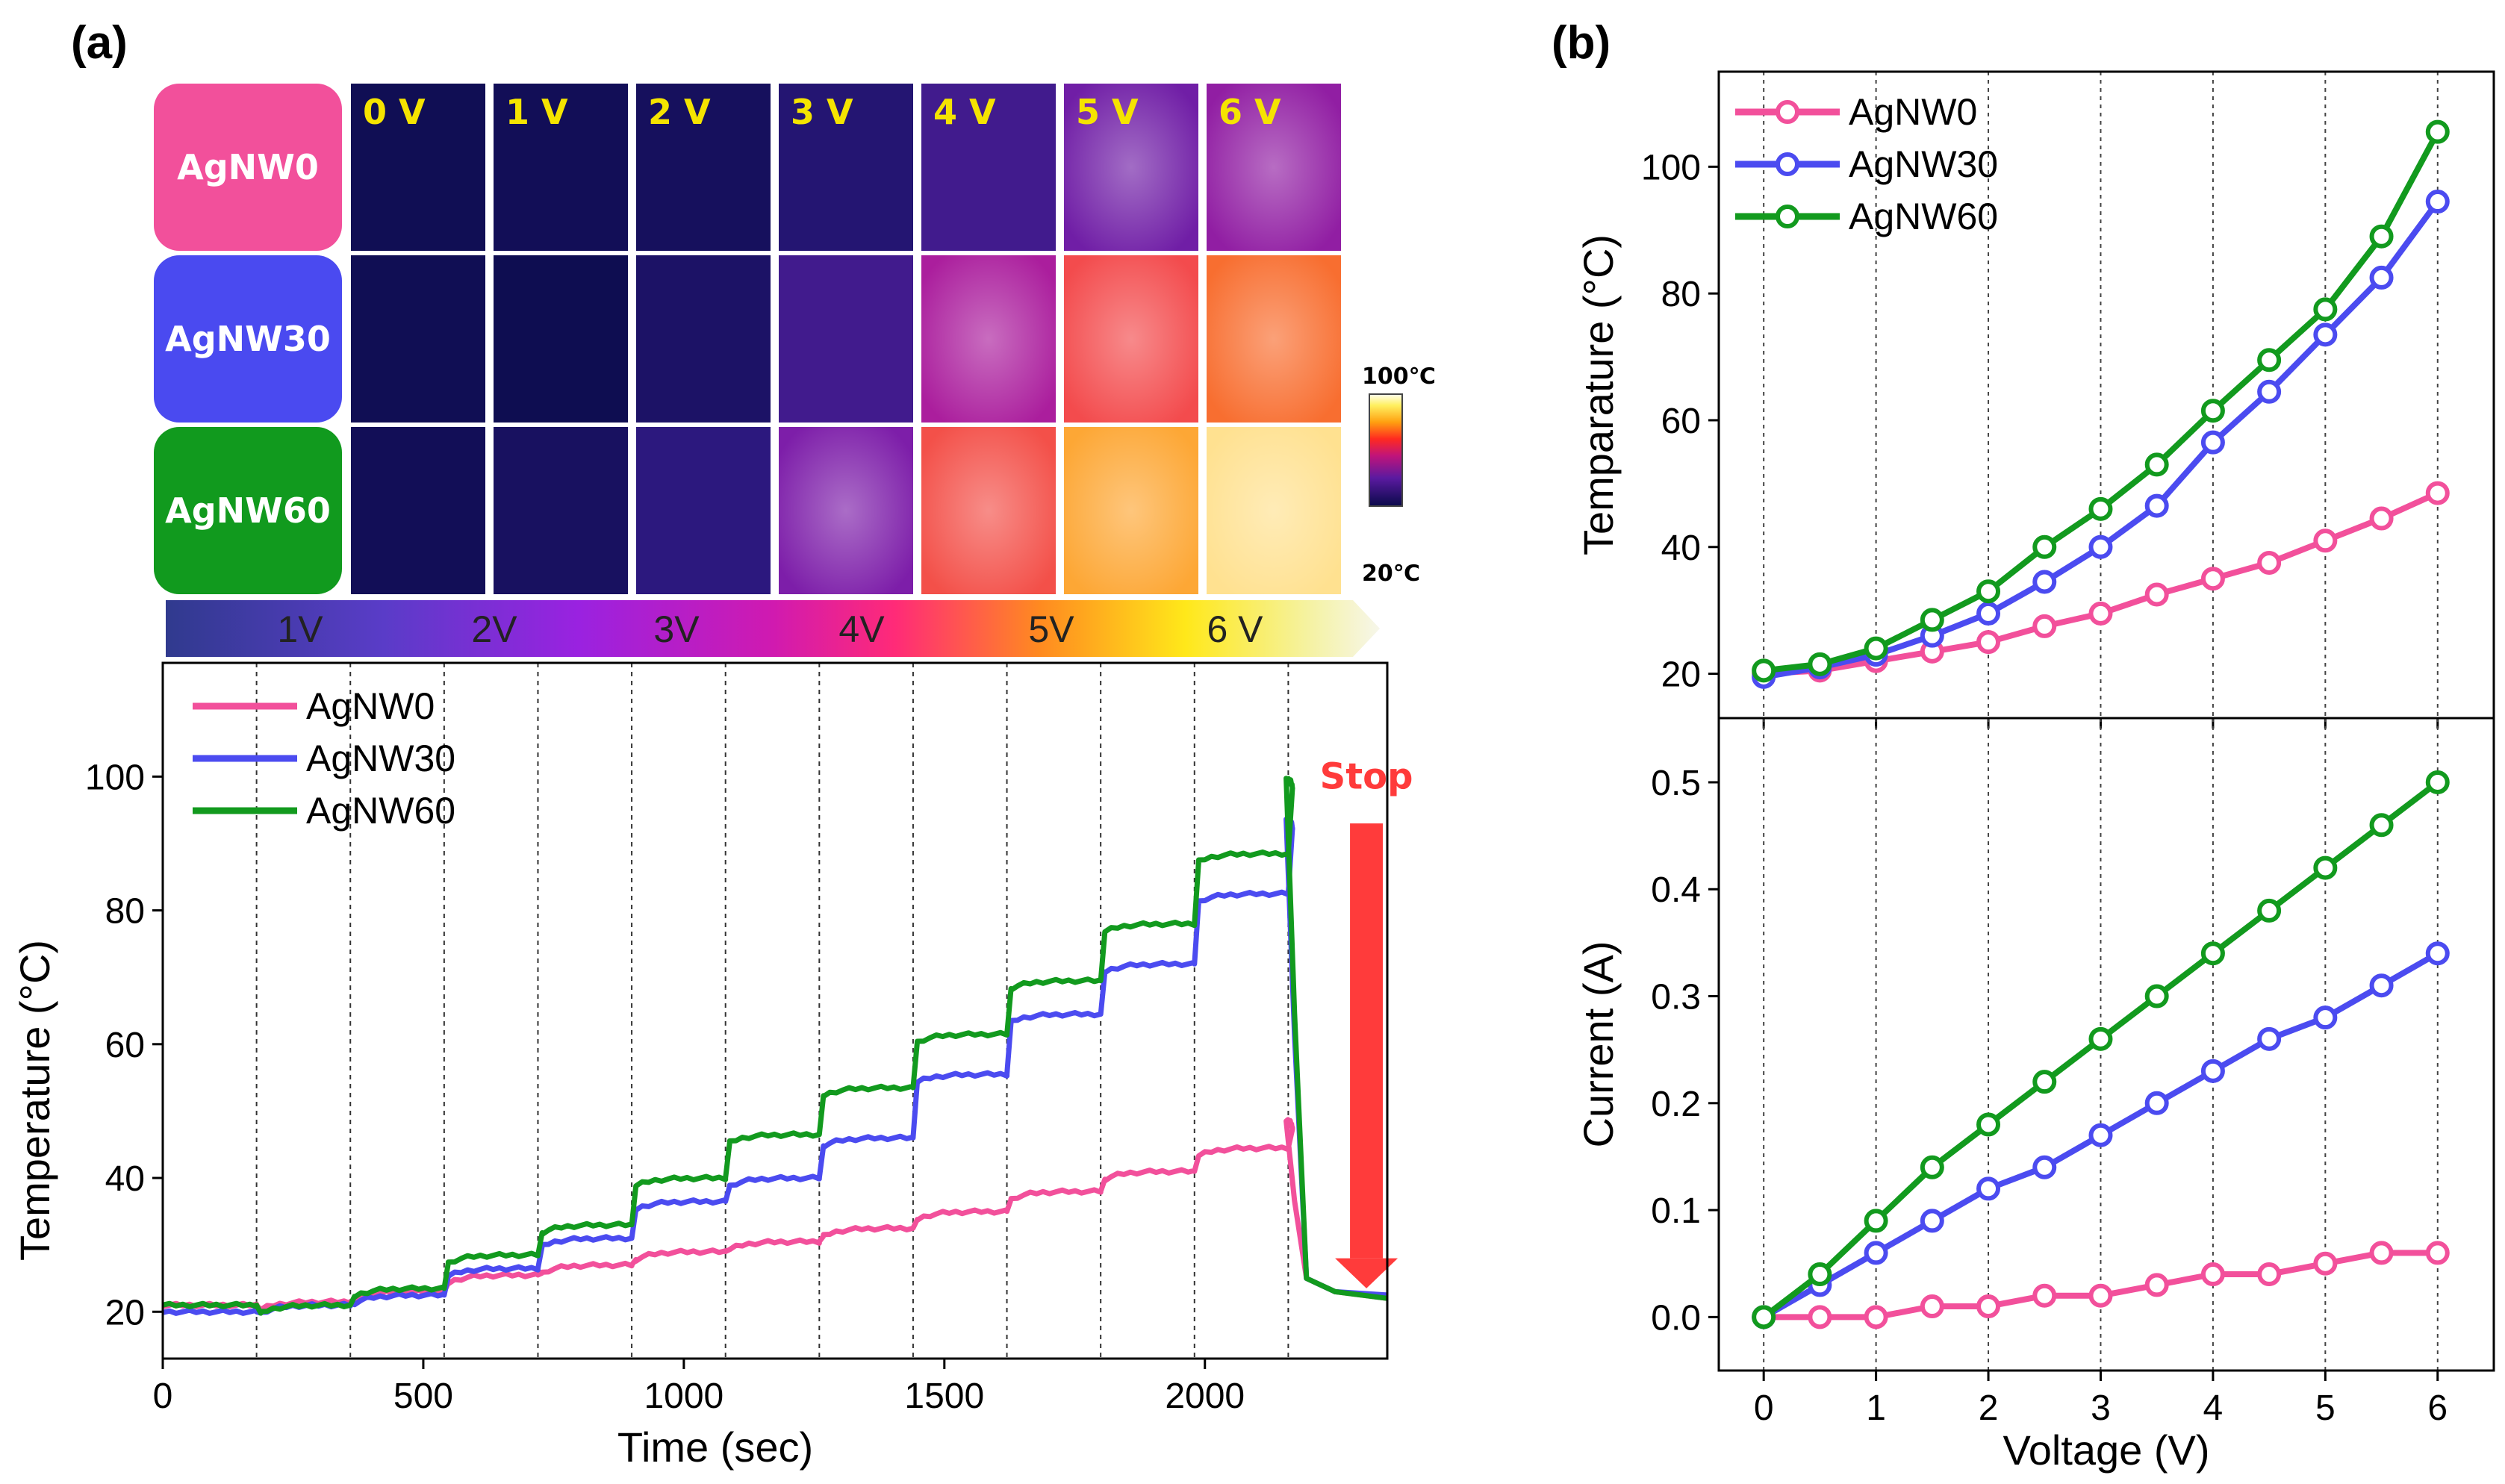 Image resolution: width=2505 pixels, height=1484 pixels. Describe the element at coordinates (2326, 1408) in the screenshot. I see `x-tick-label: 5` at that location.